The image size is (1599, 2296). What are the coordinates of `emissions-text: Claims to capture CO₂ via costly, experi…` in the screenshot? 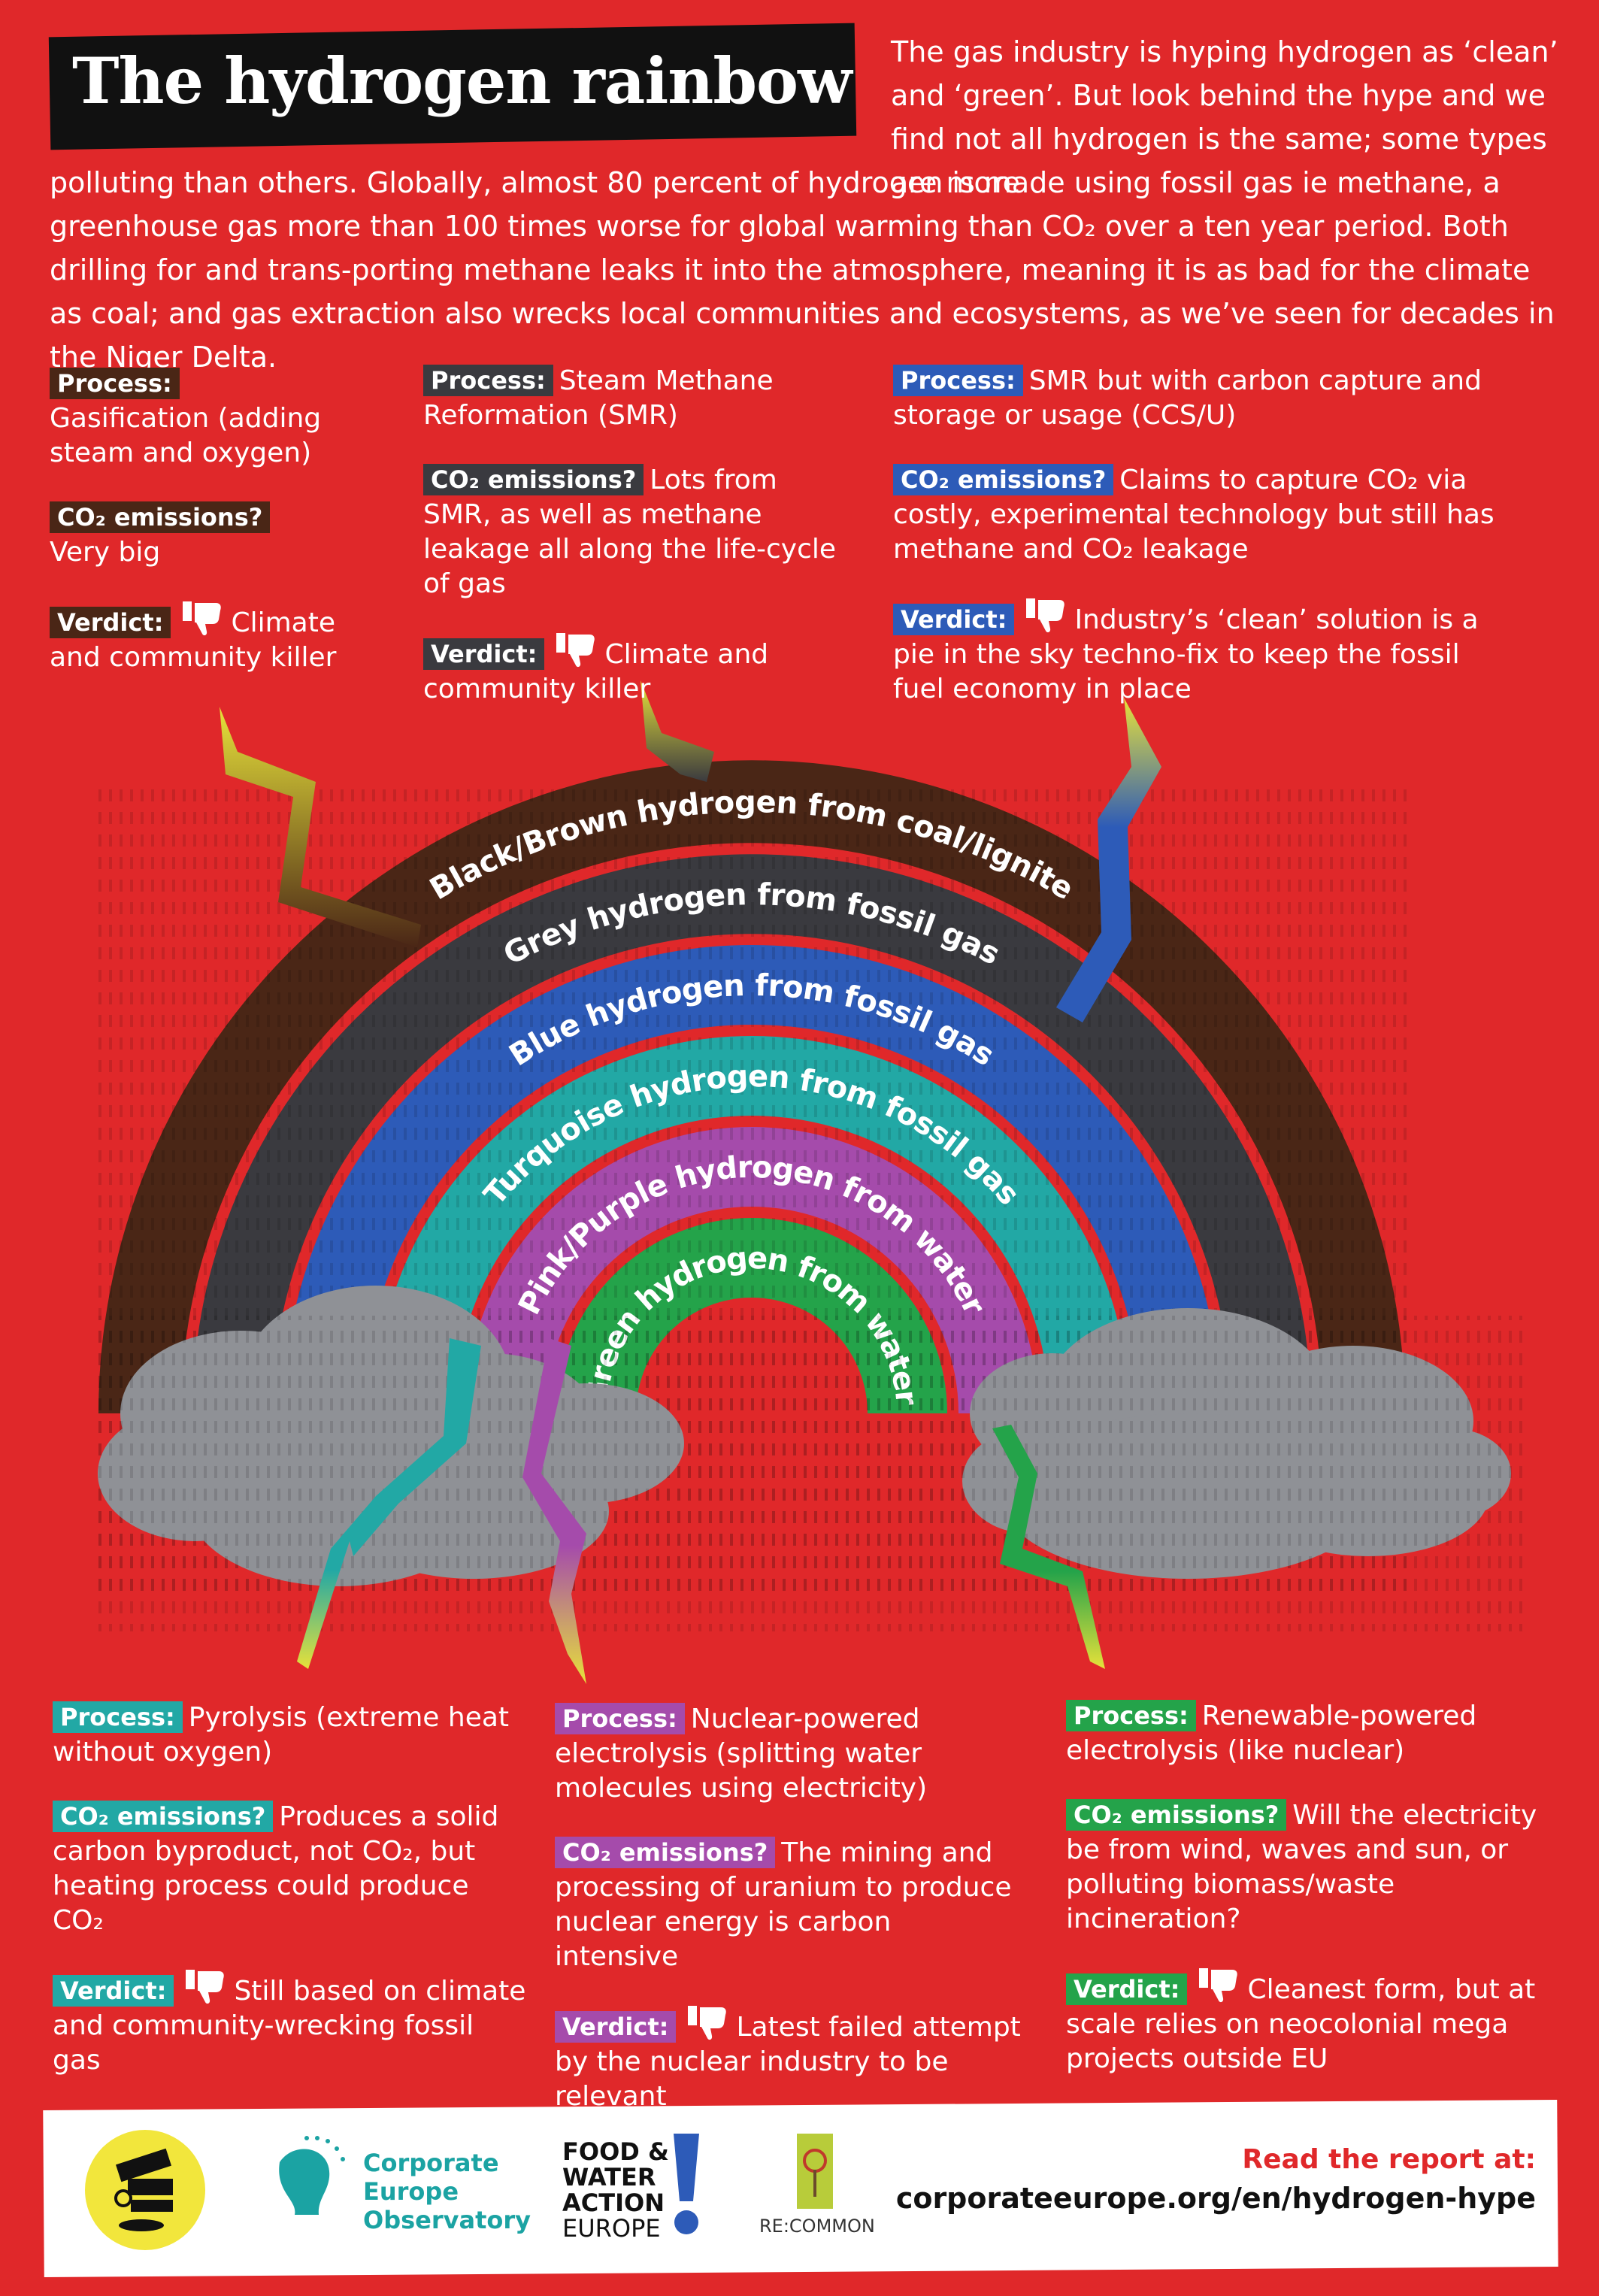 It's located at (1194, 515).